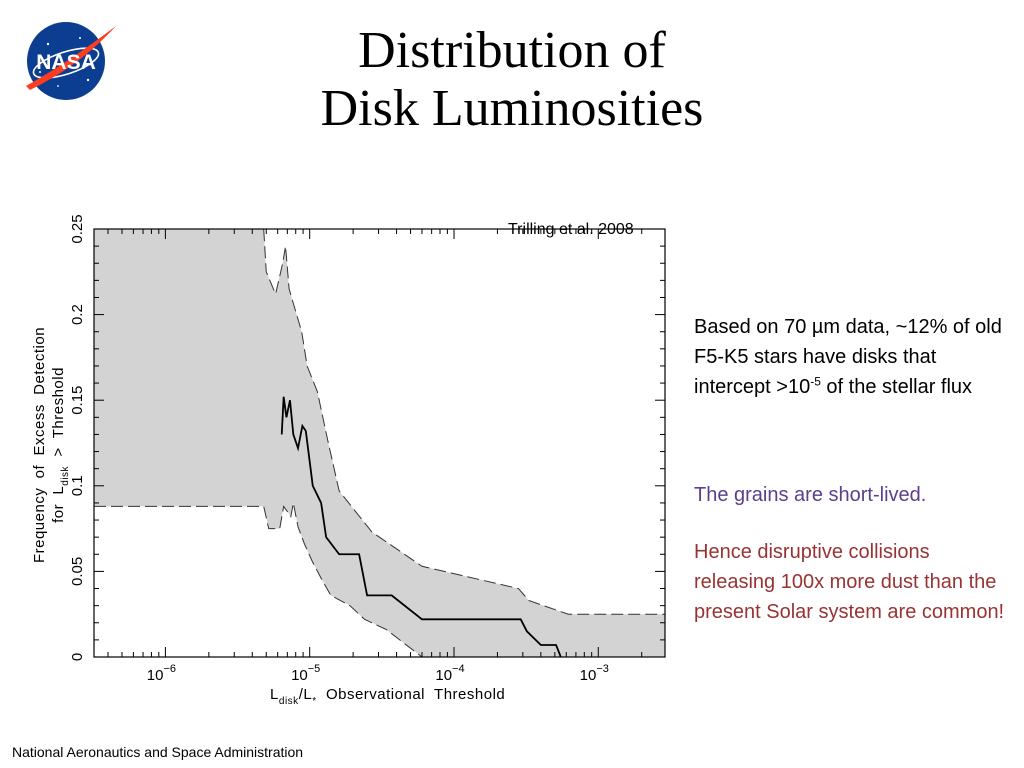 This screenshot has width=1024, height=768. Describe the element at coordinates (815, 381) in the screenshot. I see `finding-text-exponent: -5` at that location.